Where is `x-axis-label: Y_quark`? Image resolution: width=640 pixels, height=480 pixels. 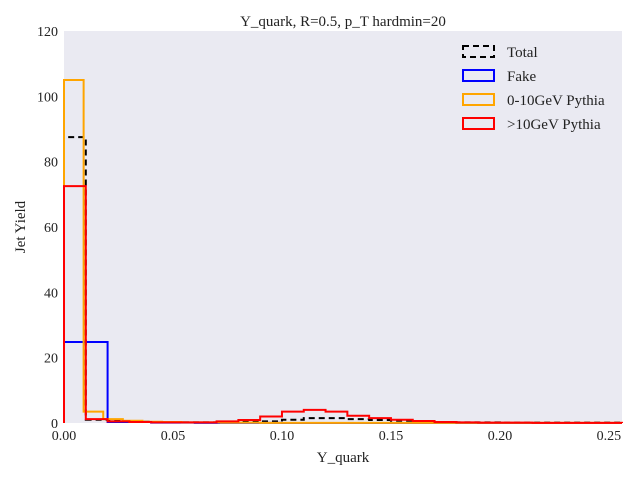 x-axis-label: Y_quark is located at coordinates (343, 458).